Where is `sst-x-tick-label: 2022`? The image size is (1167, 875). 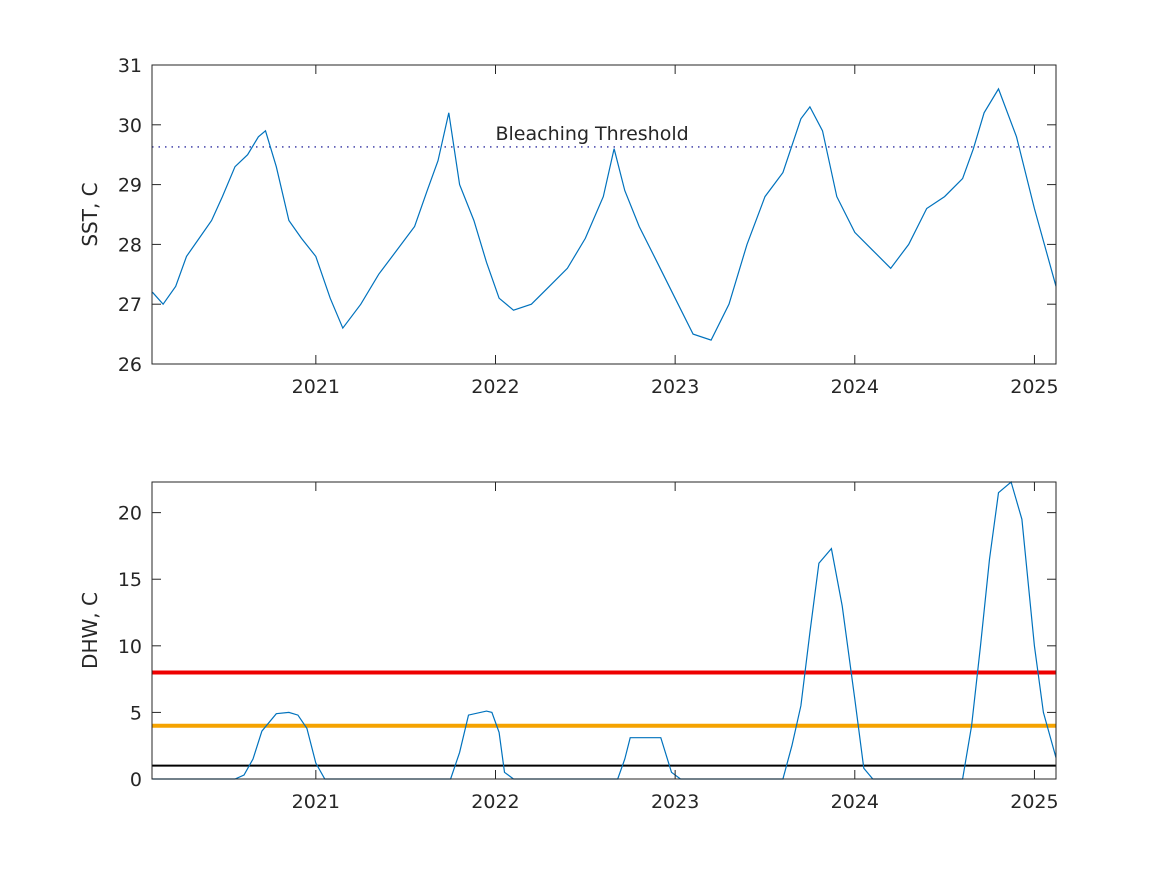 sst-x-tick-label: 2022 is located at coordinates (495, 387).